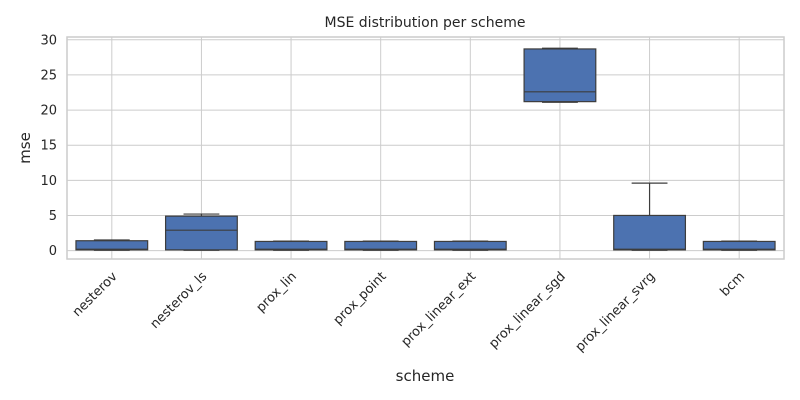  I want to click on box-prox_linear_sgd, so click(560, 75).